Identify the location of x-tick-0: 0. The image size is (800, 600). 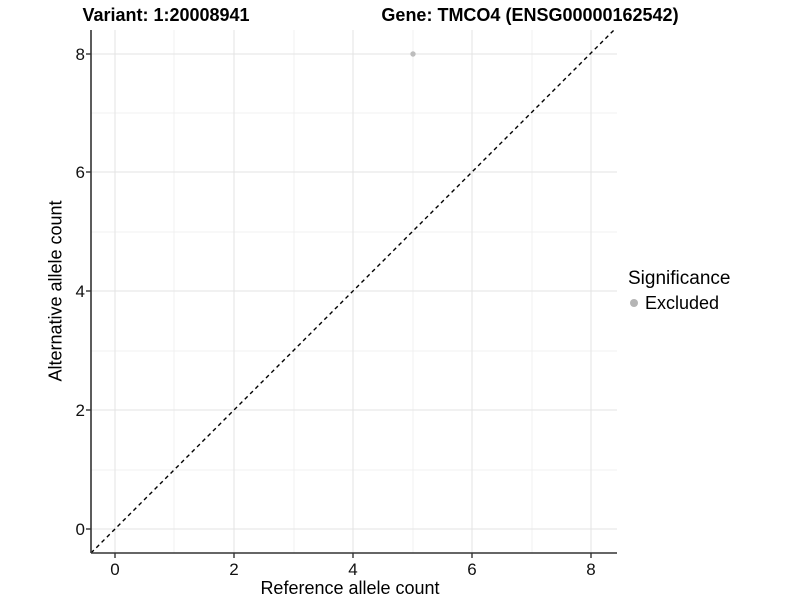
(114, 569).